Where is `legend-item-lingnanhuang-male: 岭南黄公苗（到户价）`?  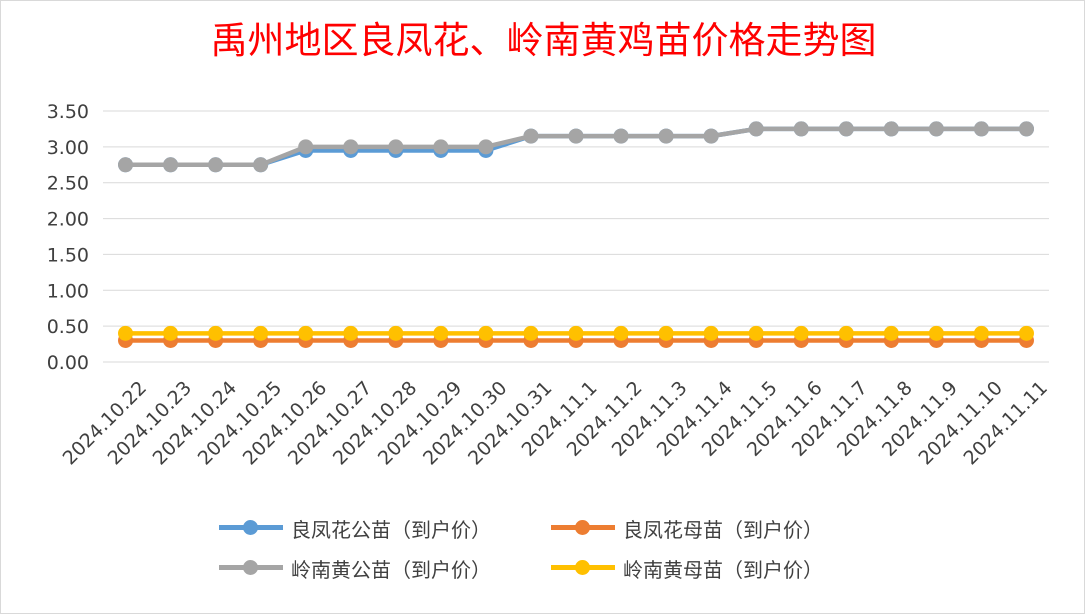
legend-item-lingnanhuang-male: 岭南黄公苗（到户价） is located at coordinates (355, 568).